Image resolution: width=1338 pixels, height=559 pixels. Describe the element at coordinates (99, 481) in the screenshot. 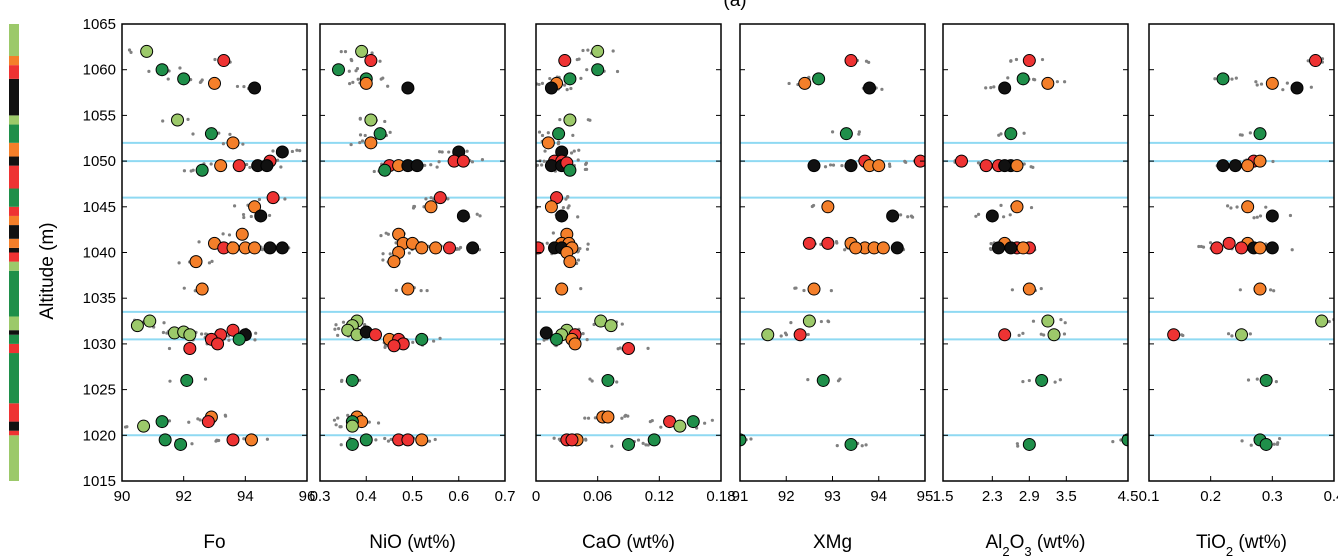

I see `y-tick-label: 1015` at that location.